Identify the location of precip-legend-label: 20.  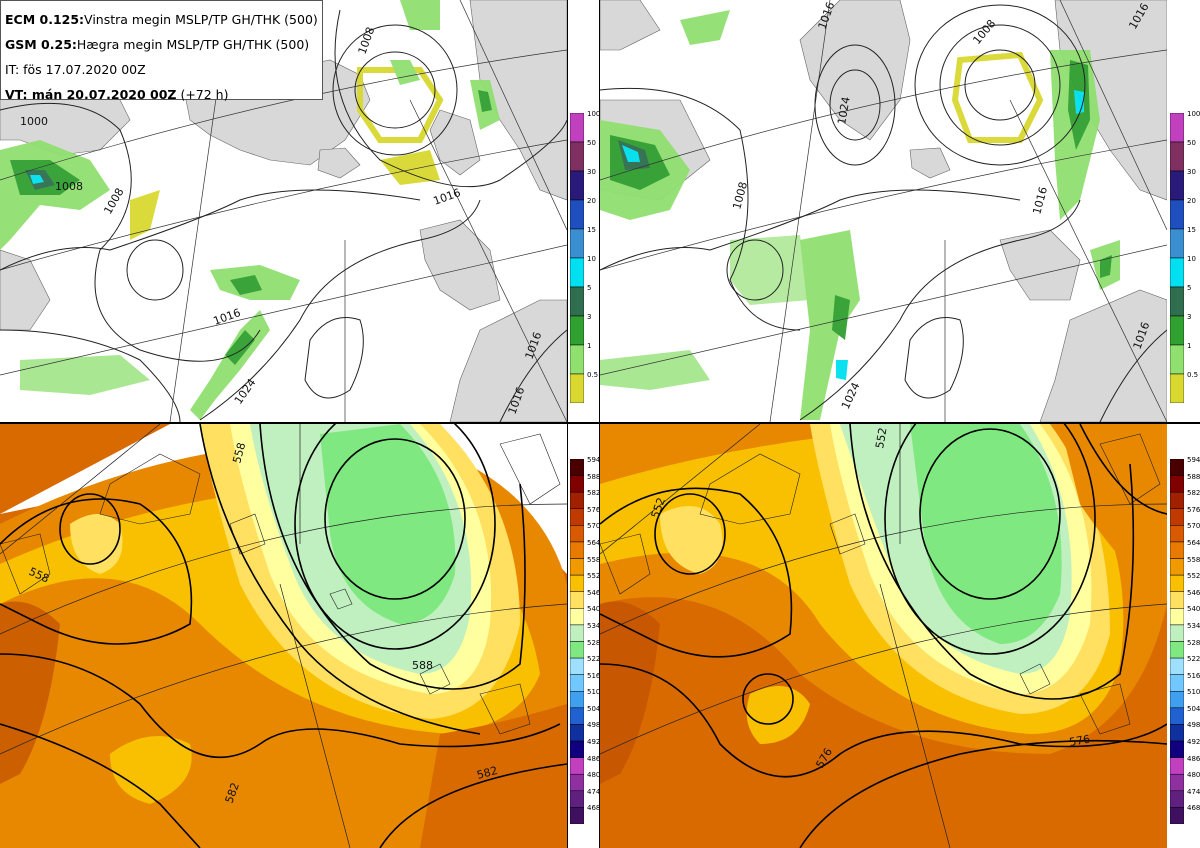
(591, 201).